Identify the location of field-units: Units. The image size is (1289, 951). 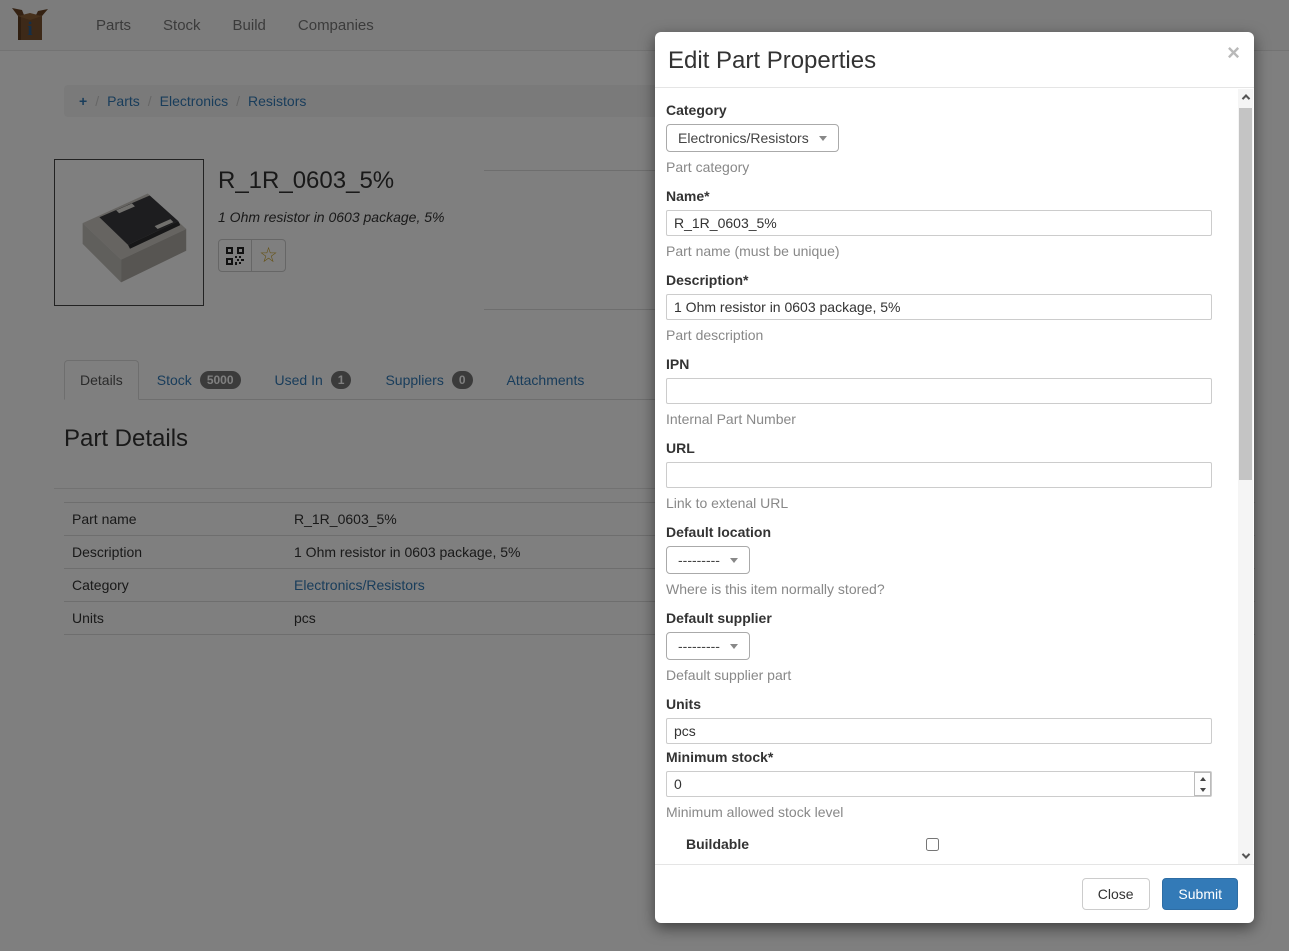
(939, 720).